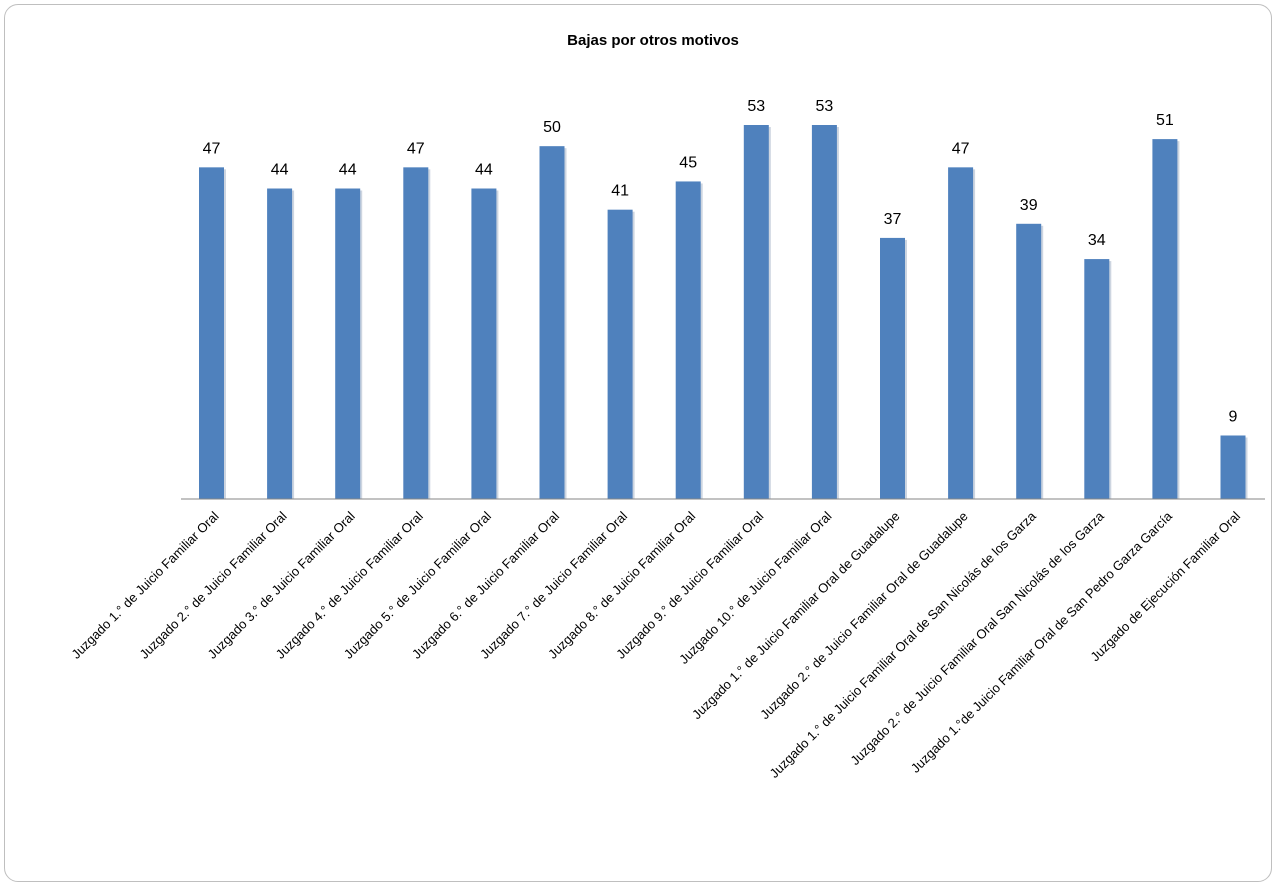 The image size is (1278, 888). I want to click on category-label: Juzgado 7.° de Juicio Familiar Oral, so click(553, 584).